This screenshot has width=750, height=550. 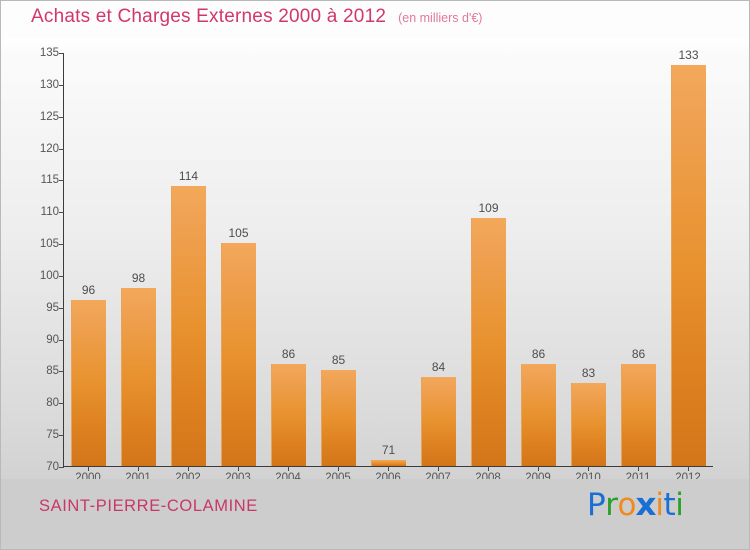 I want to click on bar: 114, so click(x=188, y=317).